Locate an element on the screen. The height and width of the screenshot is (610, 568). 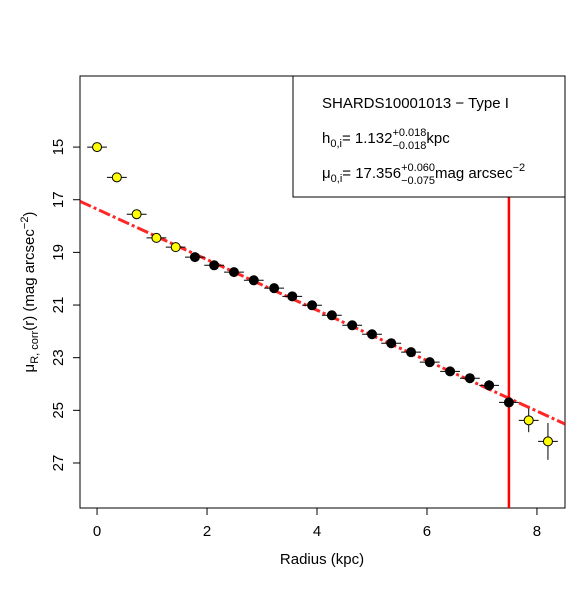
x-tick-label: 8 is located at coordinates (537, 531).